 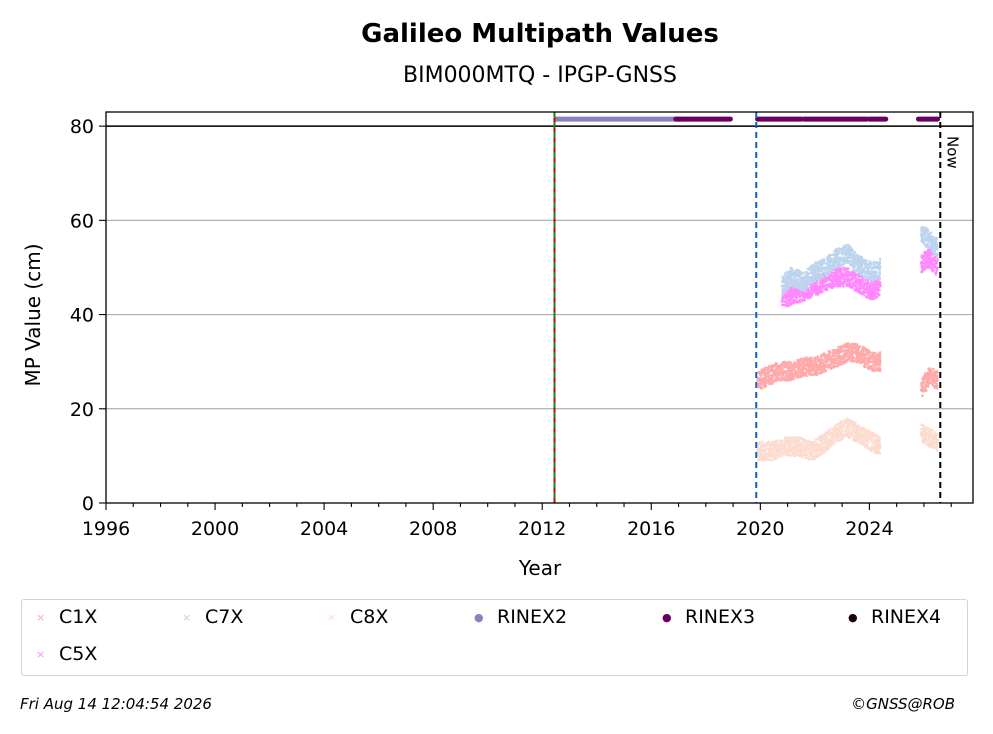 I want to click on legend-label: C1X, so click(x=78, y=617).